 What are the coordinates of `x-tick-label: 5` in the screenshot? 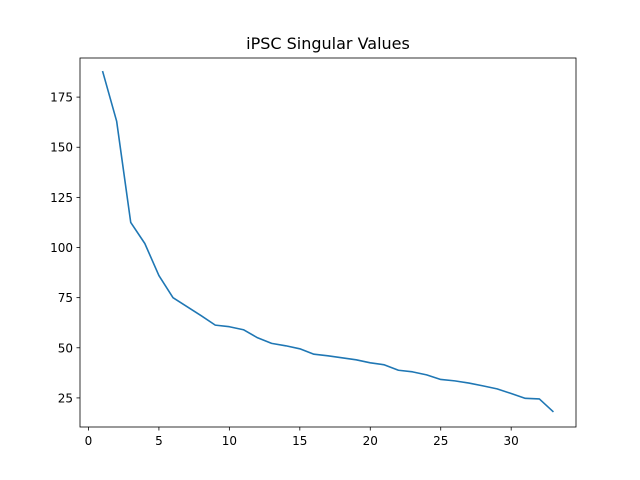 It's located at (159, 441).